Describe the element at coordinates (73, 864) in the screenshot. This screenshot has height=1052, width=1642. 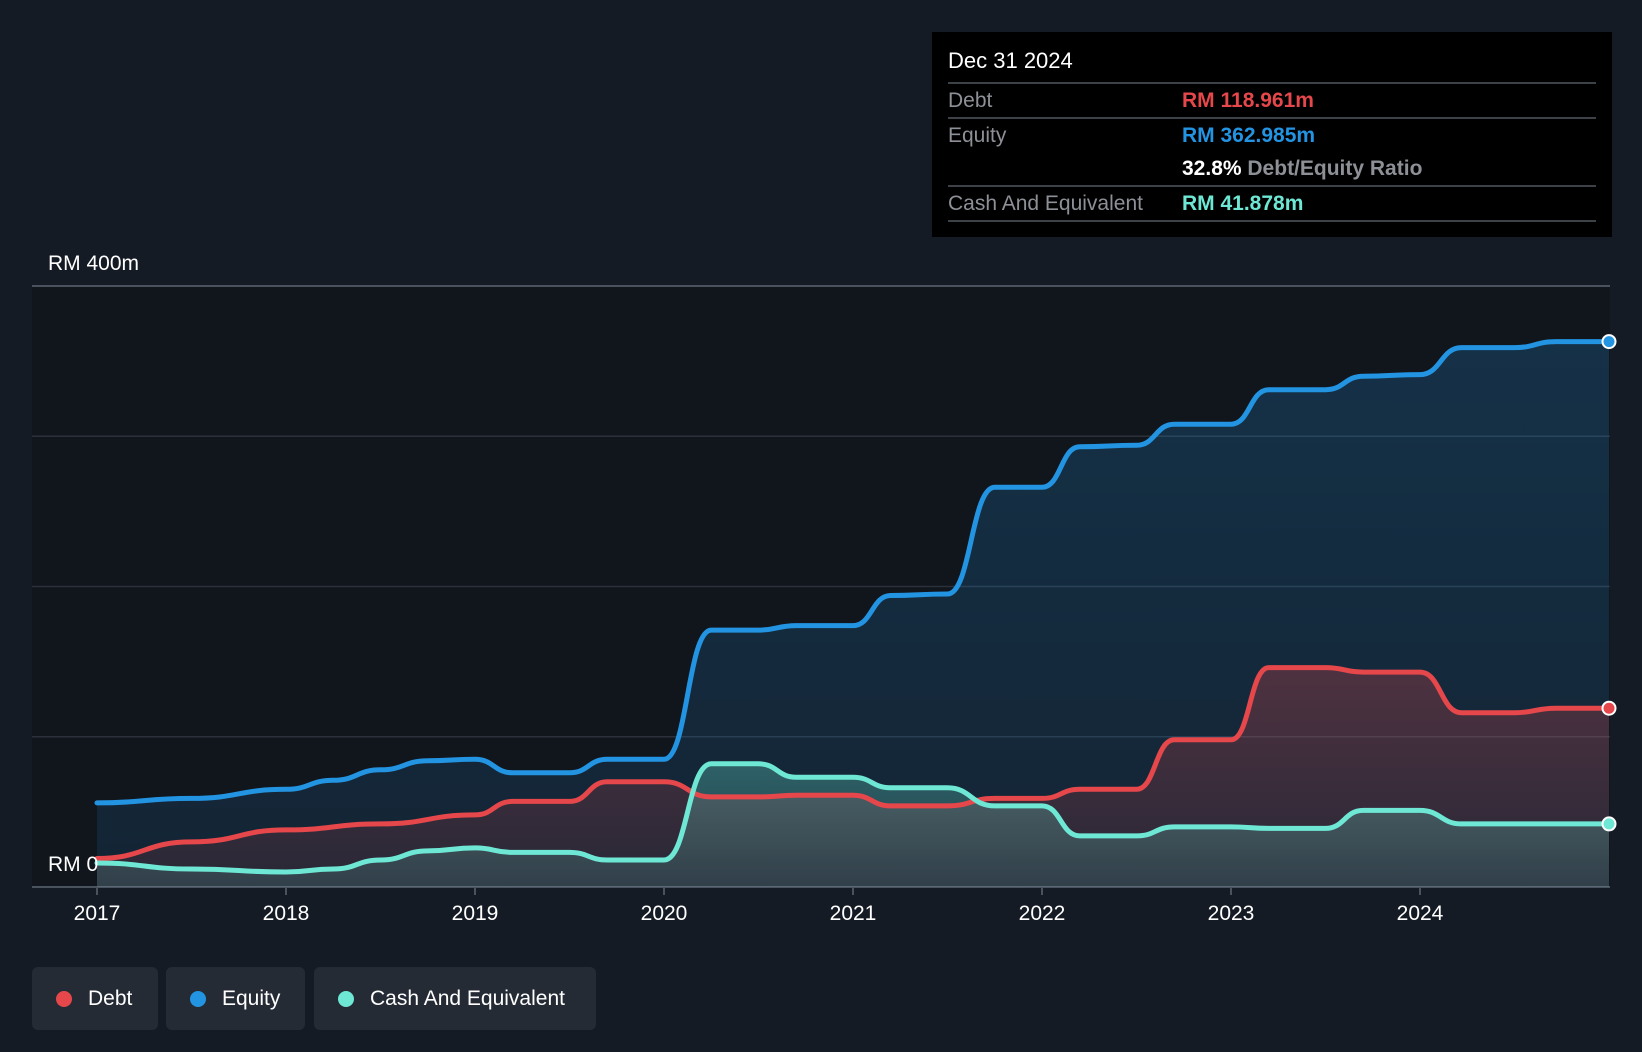
I see `y-tick-label: RM 0` at that location.